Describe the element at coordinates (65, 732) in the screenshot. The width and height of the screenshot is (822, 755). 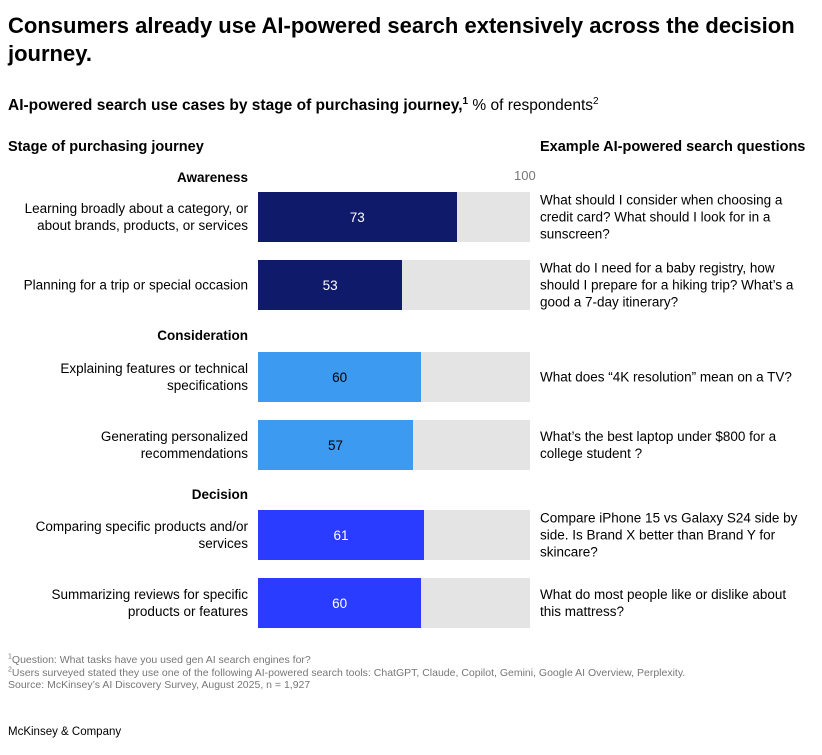
I see `brand-logo-text: McKinsey & Company` at that location.